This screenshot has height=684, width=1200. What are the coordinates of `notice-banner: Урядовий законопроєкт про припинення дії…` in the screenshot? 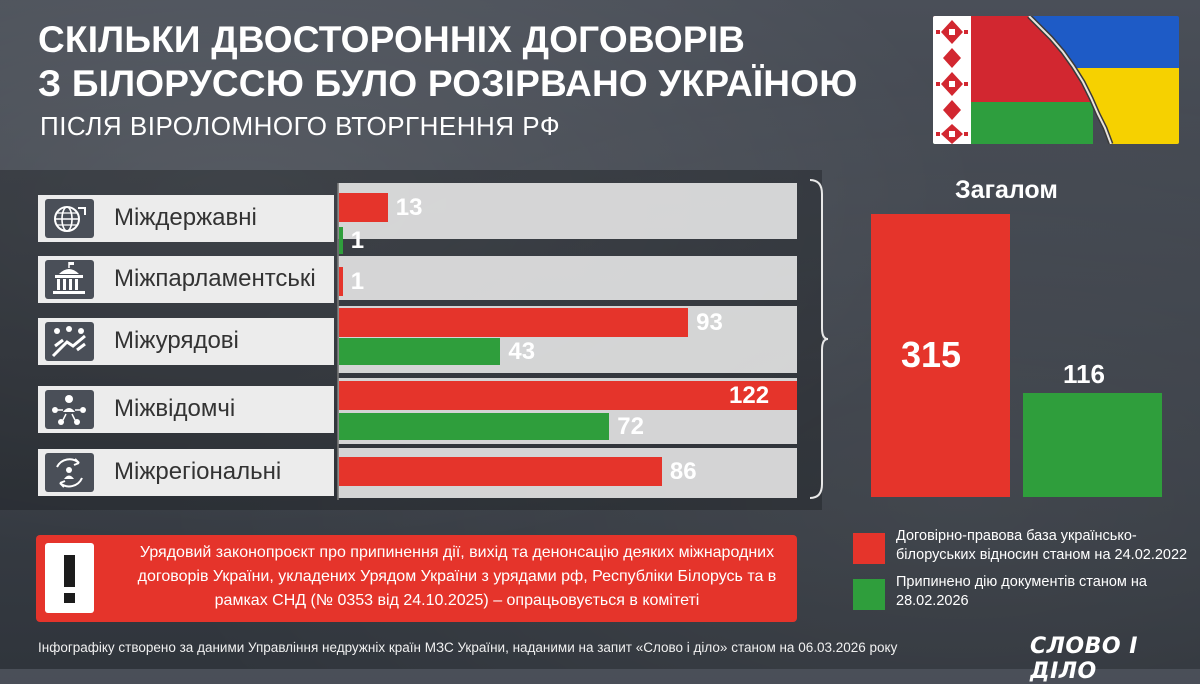 It's located at (416, 578).